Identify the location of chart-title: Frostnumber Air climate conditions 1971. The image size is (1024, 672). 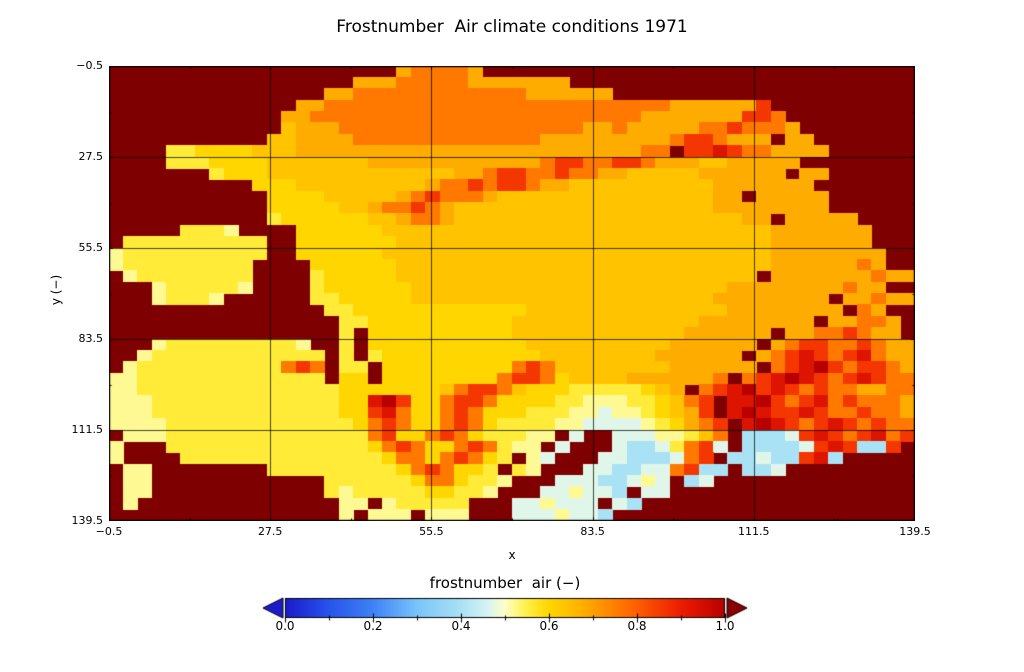
(512, 27).